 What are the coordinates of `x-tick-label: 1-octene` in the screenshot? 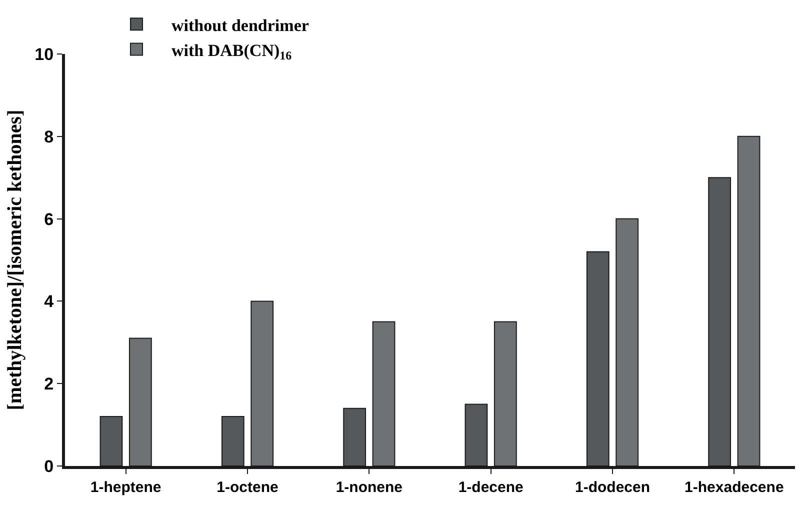 It's located at (247, 487).